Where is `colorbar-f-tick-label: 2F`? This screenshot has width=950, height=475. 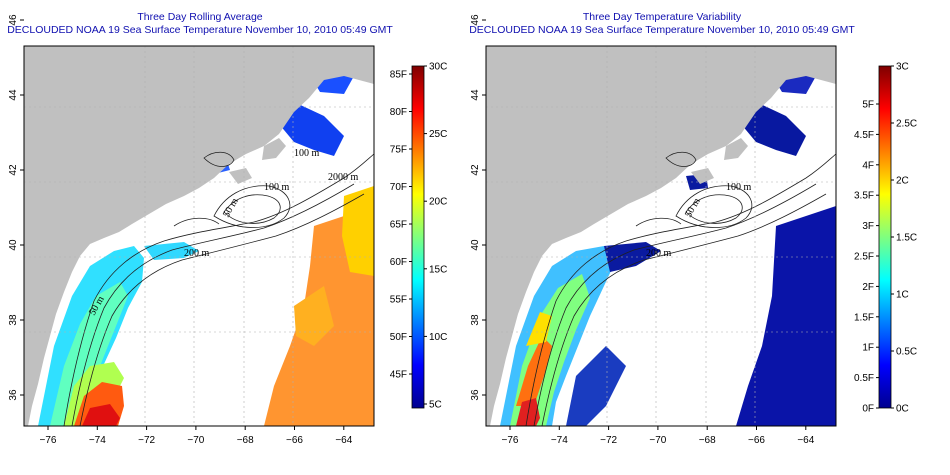 colorbar-f-tick-label: 2F is located at coordinates (868, 287).